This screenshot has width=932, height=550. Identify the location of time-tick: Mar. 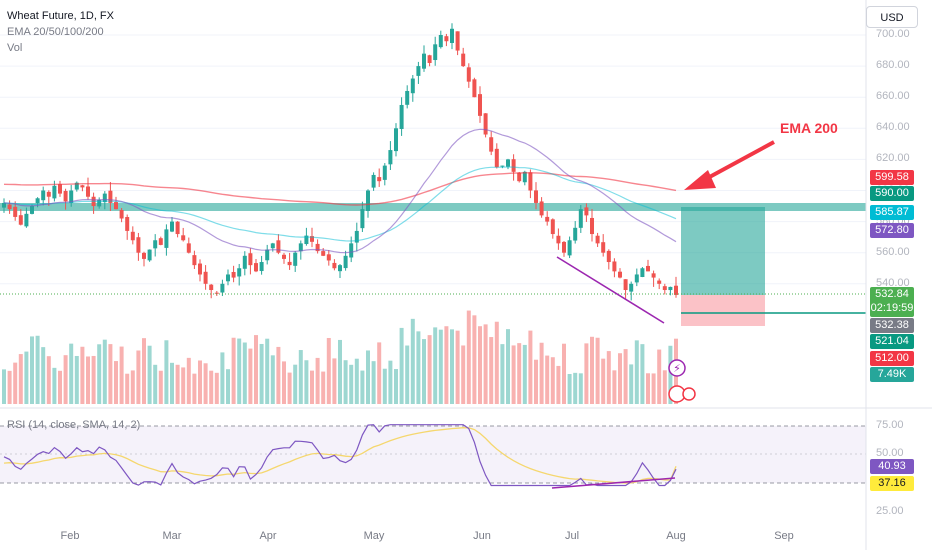
(172, 536).